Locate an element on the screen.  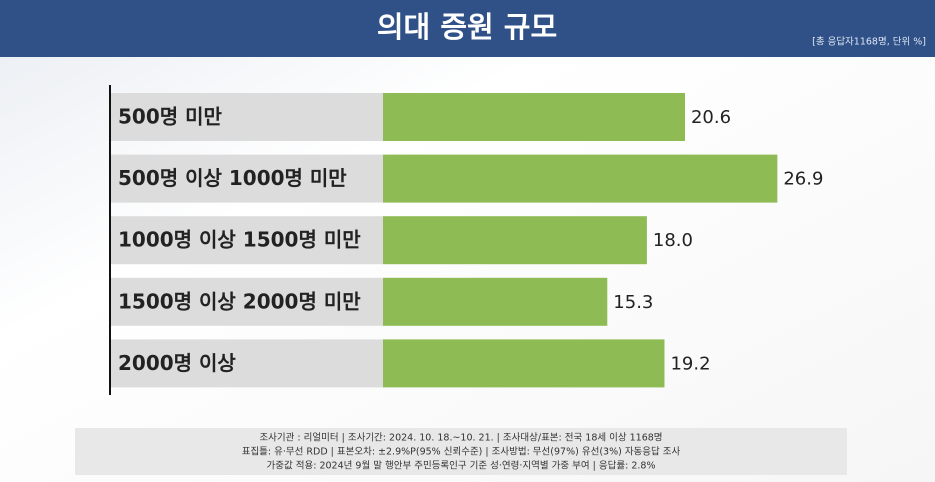
value-label: 15.3 is located at coordinates (633, 302).